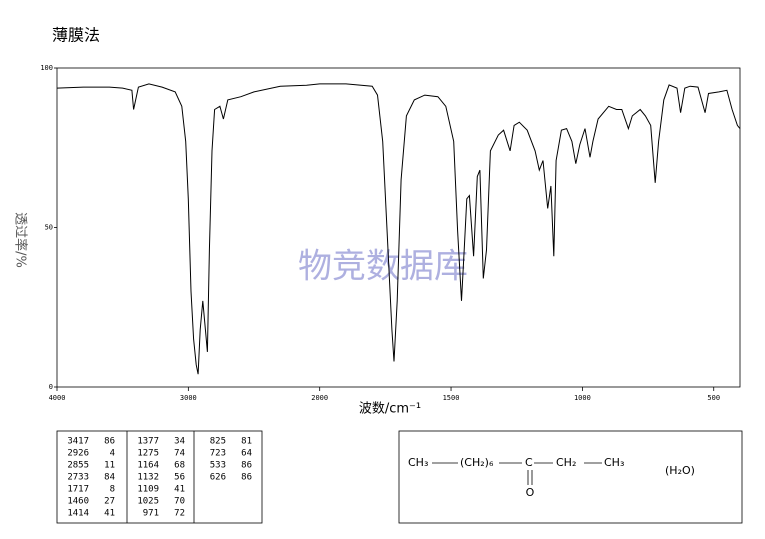 This screenshot has width=765, height=539. I want to click on peak-wavenumber: 1132, so click(148, 478).